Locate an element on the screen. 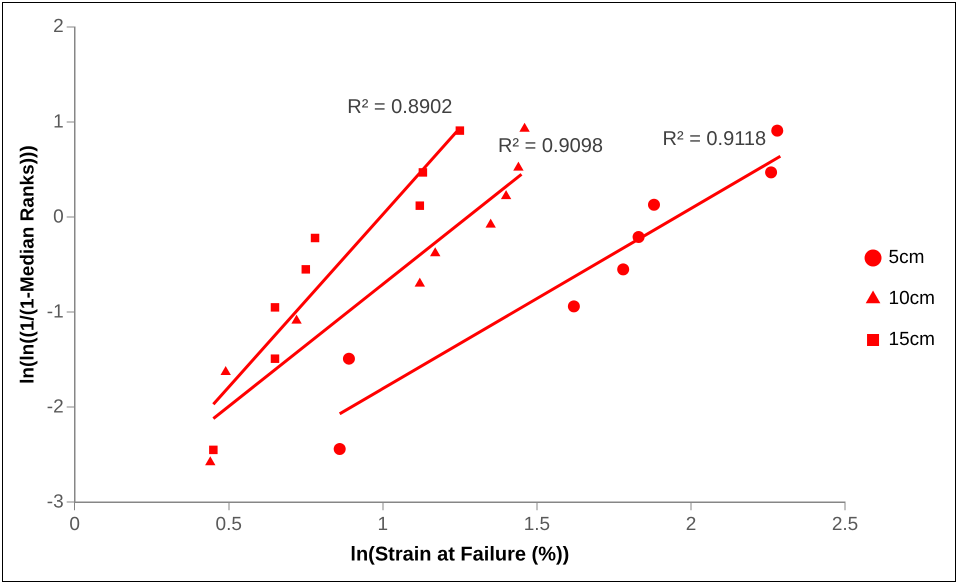 Image resolution: width=958 pixels, height=584 pixels. x-axis-title: ln(Strain at Failure (%)) is located at coordinates (460, 555).